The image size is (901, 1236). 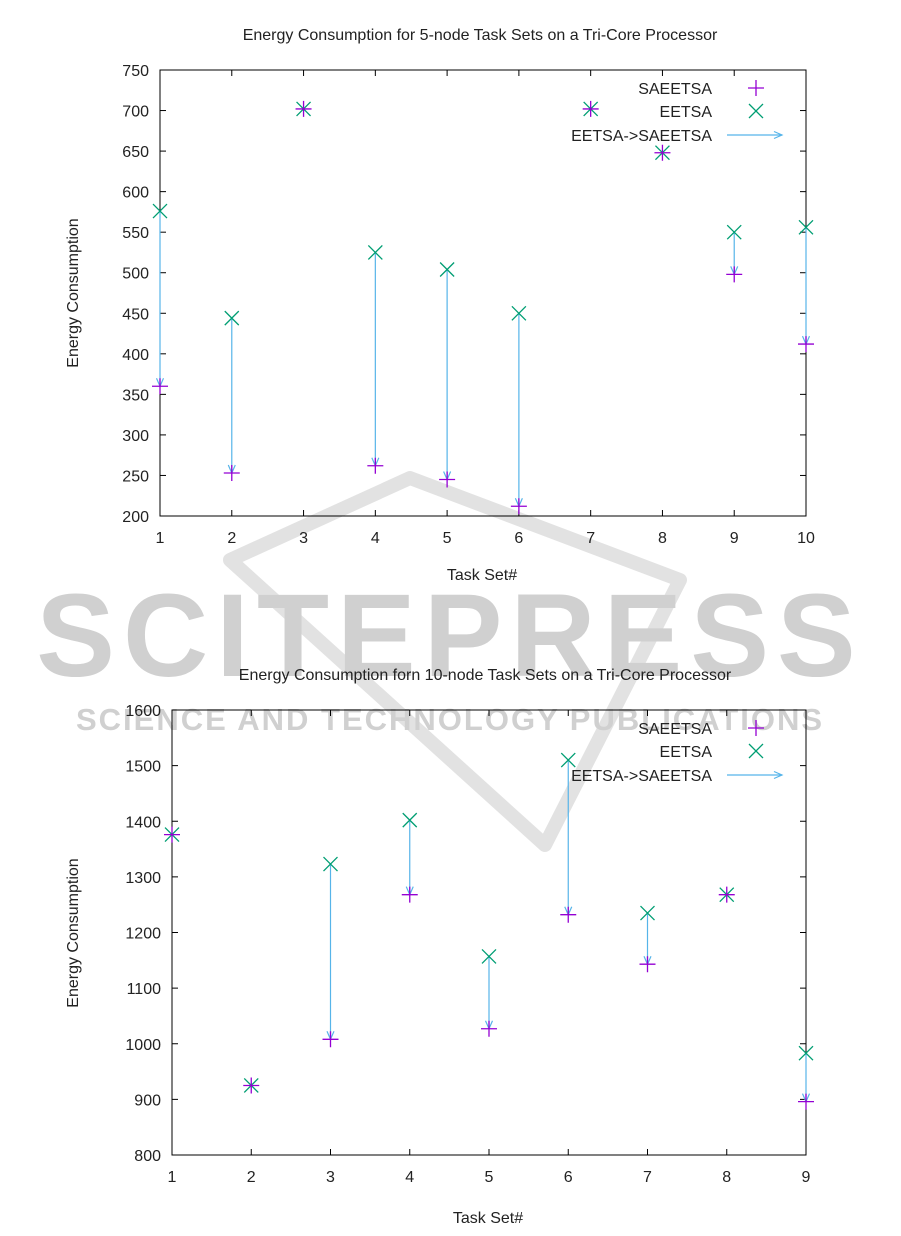 What do you see at coordinates (143, 1045) in the screenshot?
I see `y-tick-label: 1000` at bounding box center [143, 1045].